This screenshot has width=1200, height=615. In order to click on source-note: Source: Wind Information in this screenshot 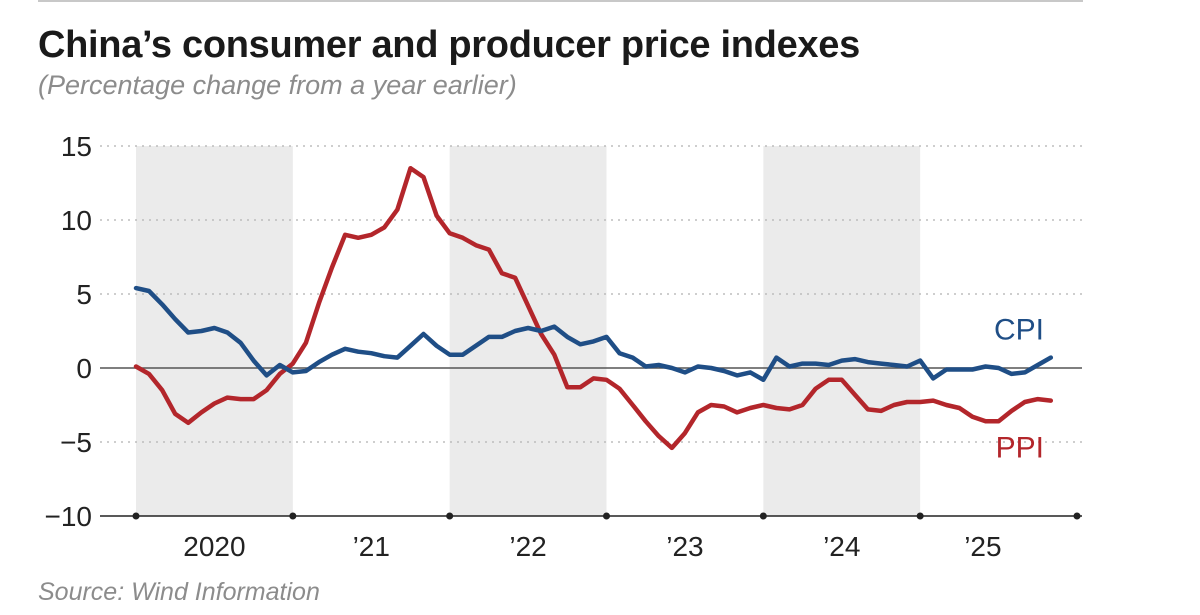, I will do `click(179, 592)`.